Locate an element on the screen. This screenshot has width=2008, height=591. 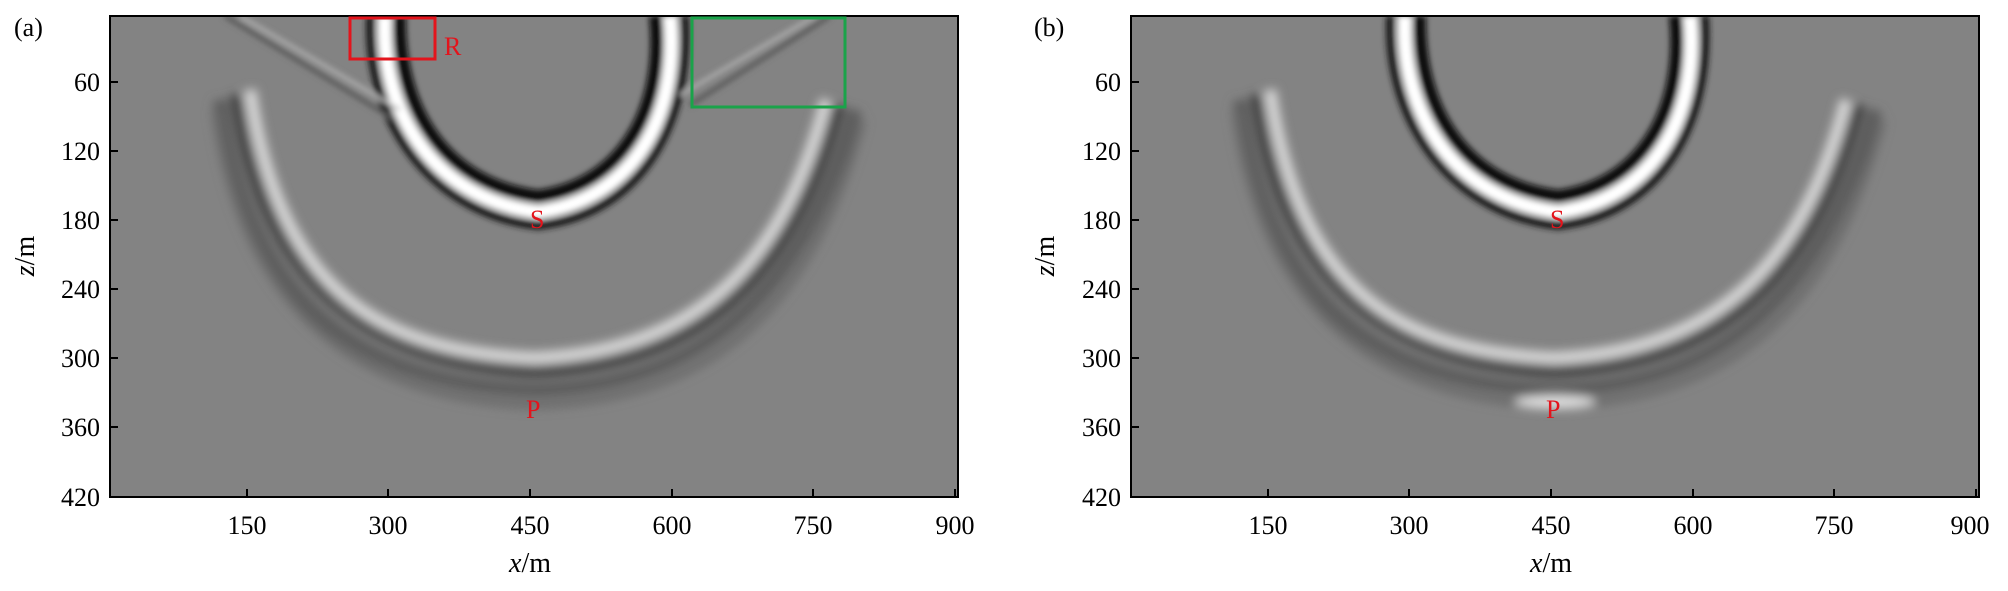
x-axis-title-a: x/m is located at coordinates (529, 563).